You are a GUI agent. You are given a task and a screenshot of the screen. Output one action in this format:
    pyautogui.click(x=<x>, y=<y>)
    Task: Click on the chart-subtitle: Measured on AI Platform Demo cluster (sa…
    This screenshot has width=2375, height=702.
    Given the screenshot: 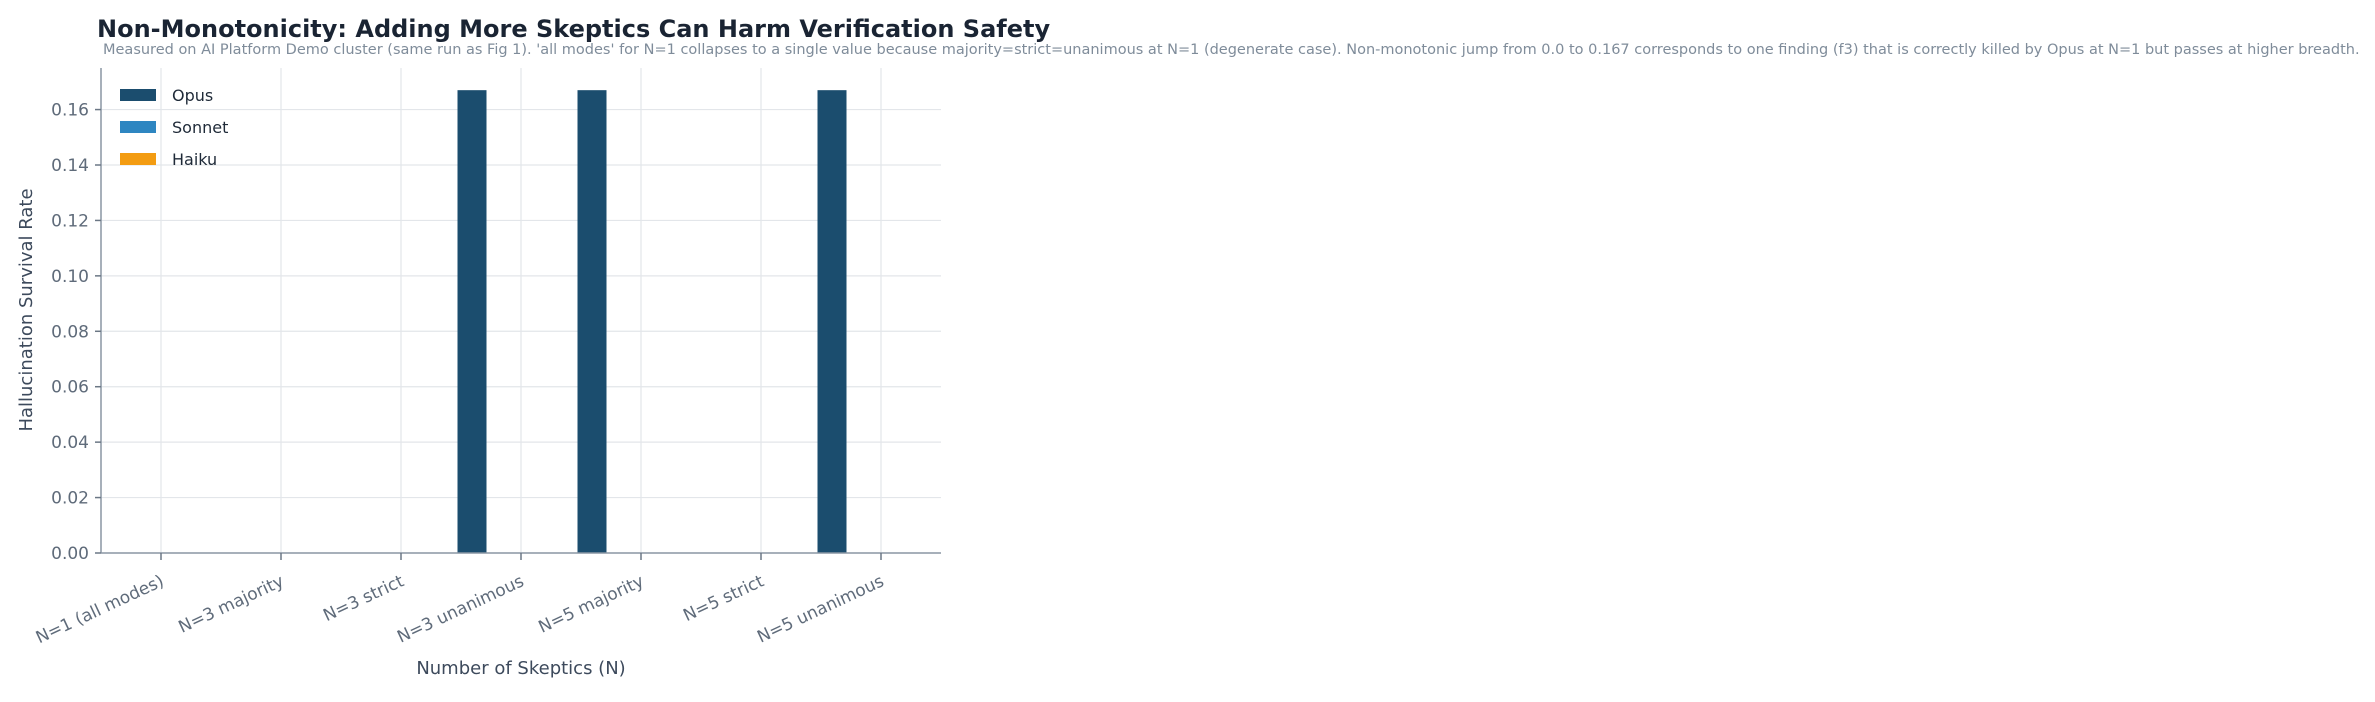 What is the action you would take?
    pyautogui.click(x=1231, y=50)
    